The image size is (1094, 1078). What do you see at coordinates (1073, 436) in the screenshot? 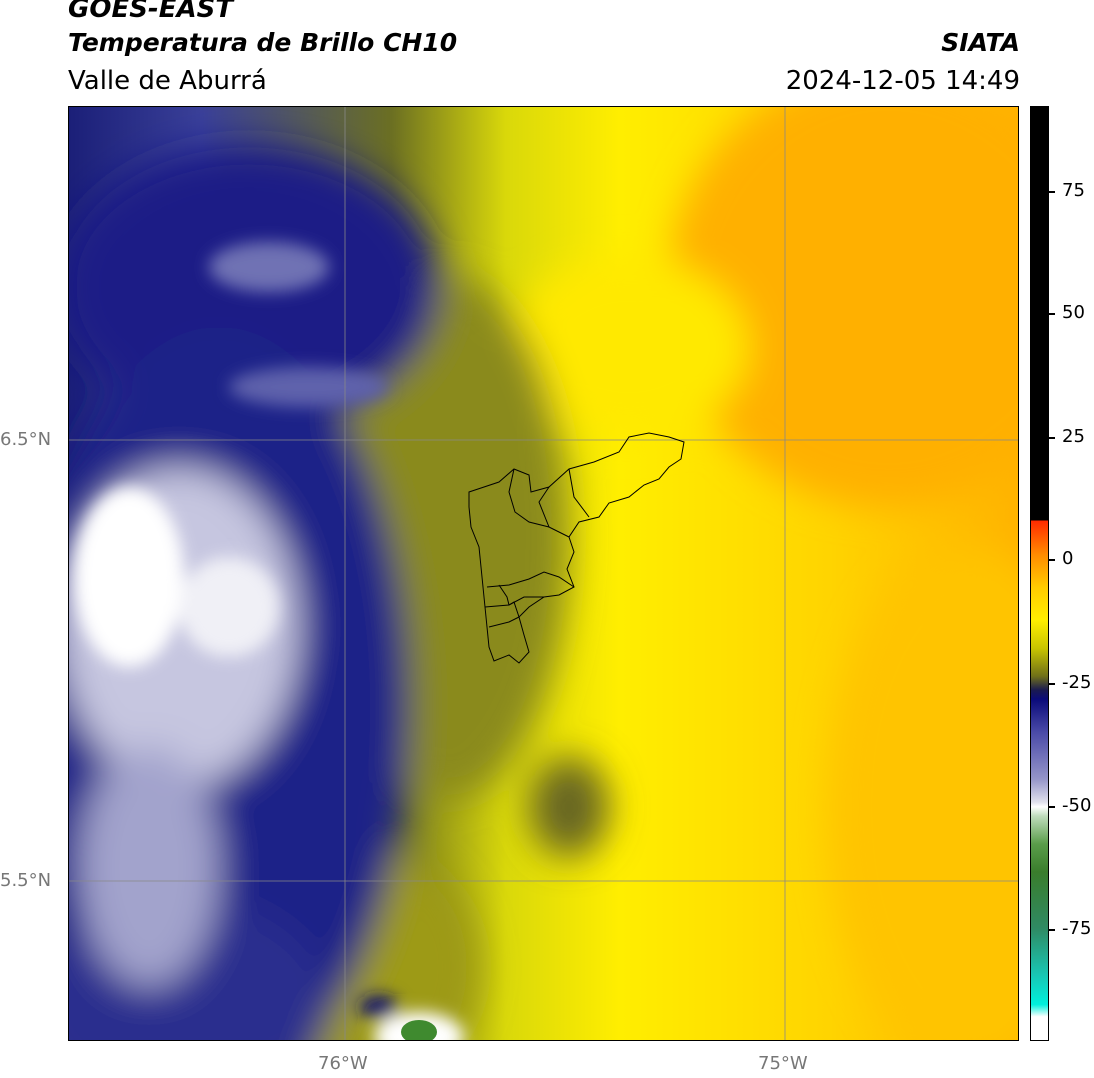
I see `colorbar-label-25: 25` at bounding box center [1073, 436].